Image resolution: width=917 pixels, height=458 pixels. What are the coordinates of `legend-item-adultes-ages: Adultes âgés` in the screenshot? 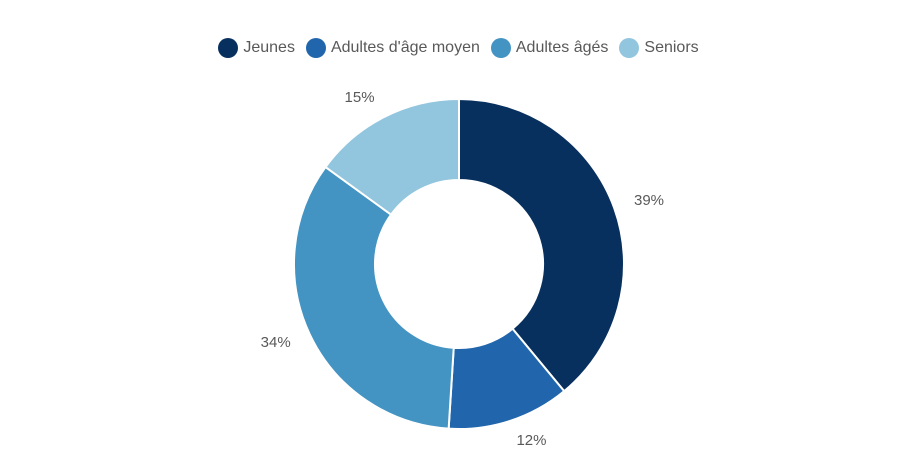 It's located at (549, 48).